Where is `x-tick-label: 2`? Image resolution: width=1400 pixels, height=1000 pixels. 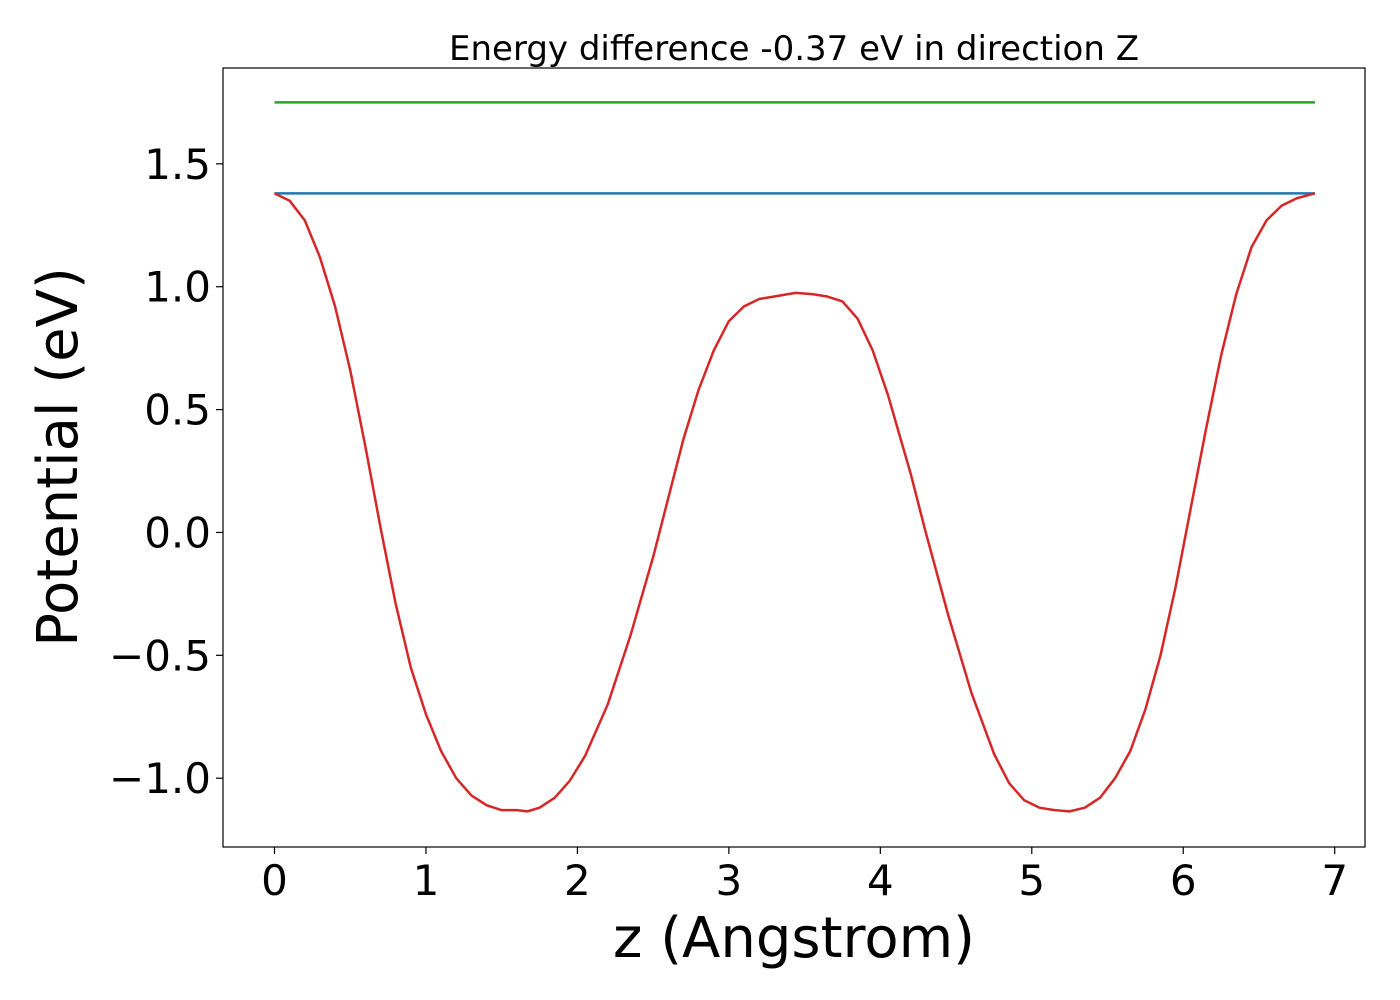 x-tick-label: 2 is located at coordinates (577, 880).